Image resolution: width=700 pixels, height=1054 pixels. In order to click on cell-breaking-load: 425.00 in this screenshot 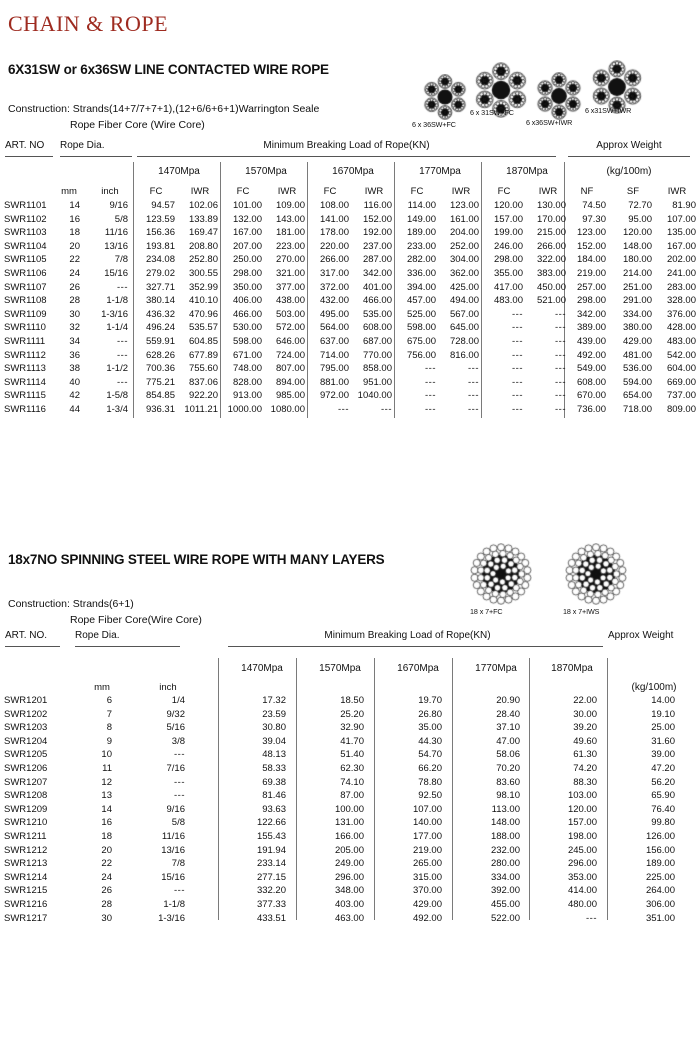, I will do `click(464, 287)`.